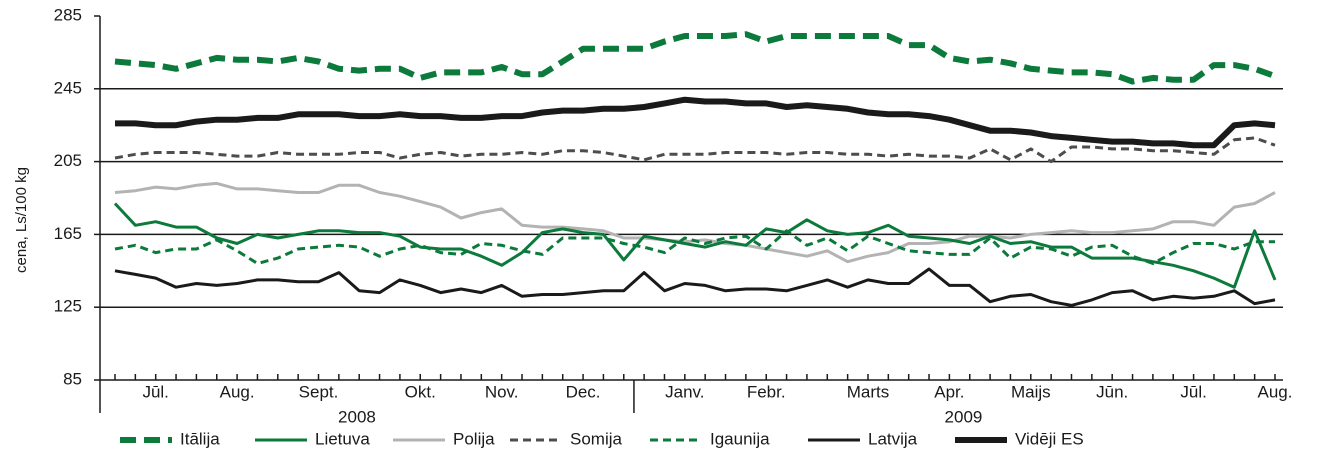 This screenshot has height=453, width=1324. Describe the element at coordinates (68, 306) in the screenshot. I see `y-tick-label: 125` at that location.